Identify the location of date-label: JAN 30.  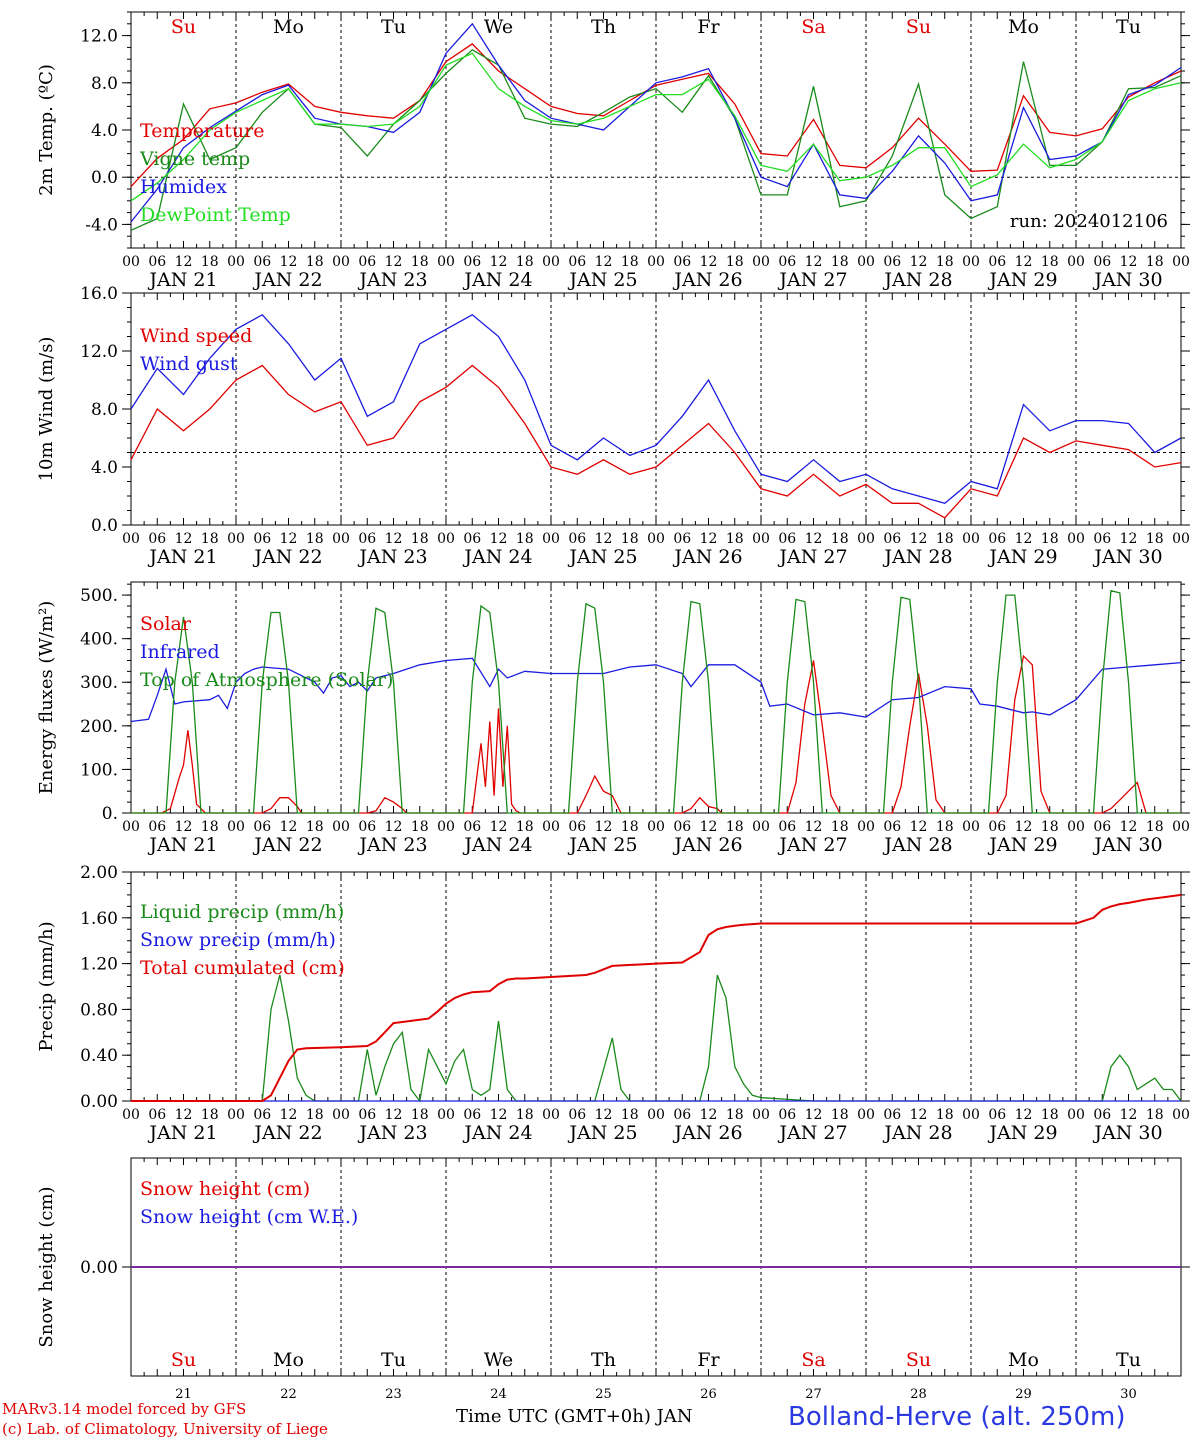
(1127, 845).